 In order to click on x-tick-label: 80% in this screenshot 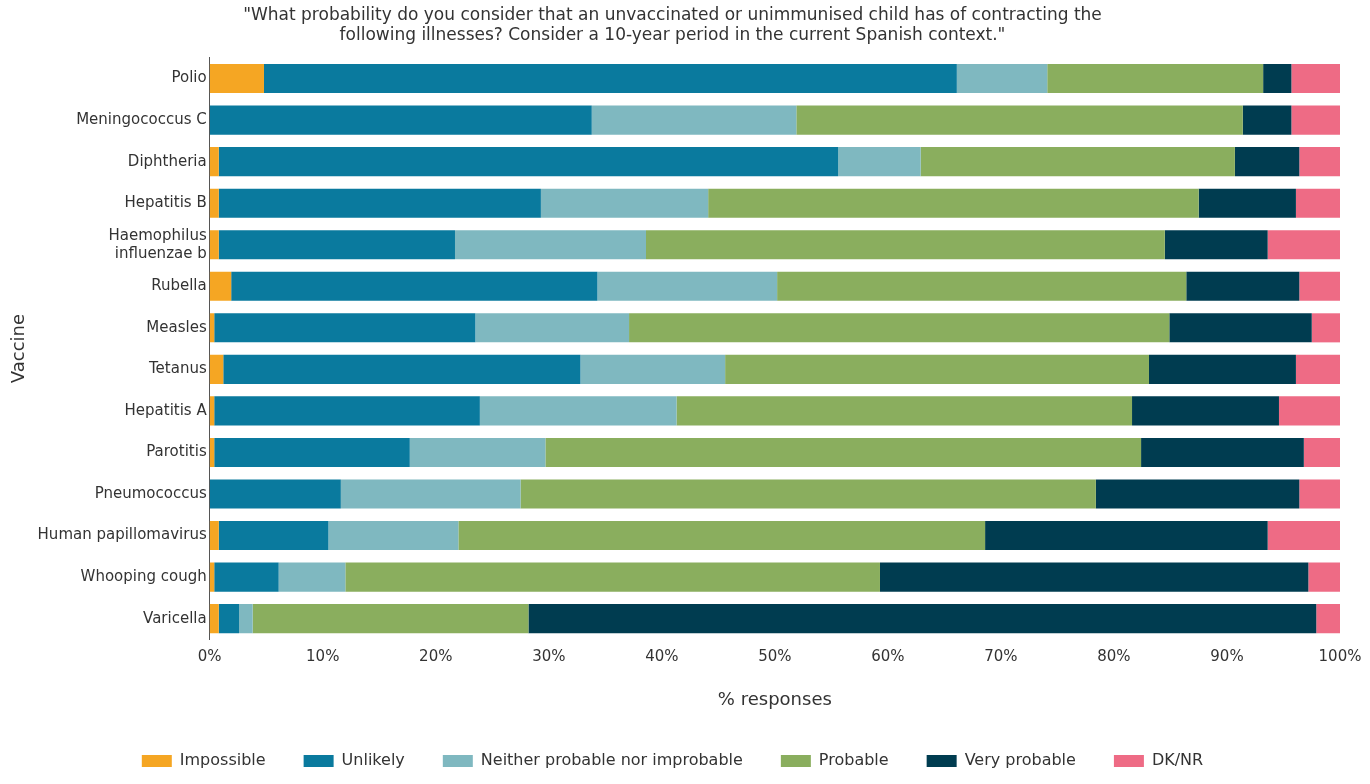, I will do `click(1114, 656)`.